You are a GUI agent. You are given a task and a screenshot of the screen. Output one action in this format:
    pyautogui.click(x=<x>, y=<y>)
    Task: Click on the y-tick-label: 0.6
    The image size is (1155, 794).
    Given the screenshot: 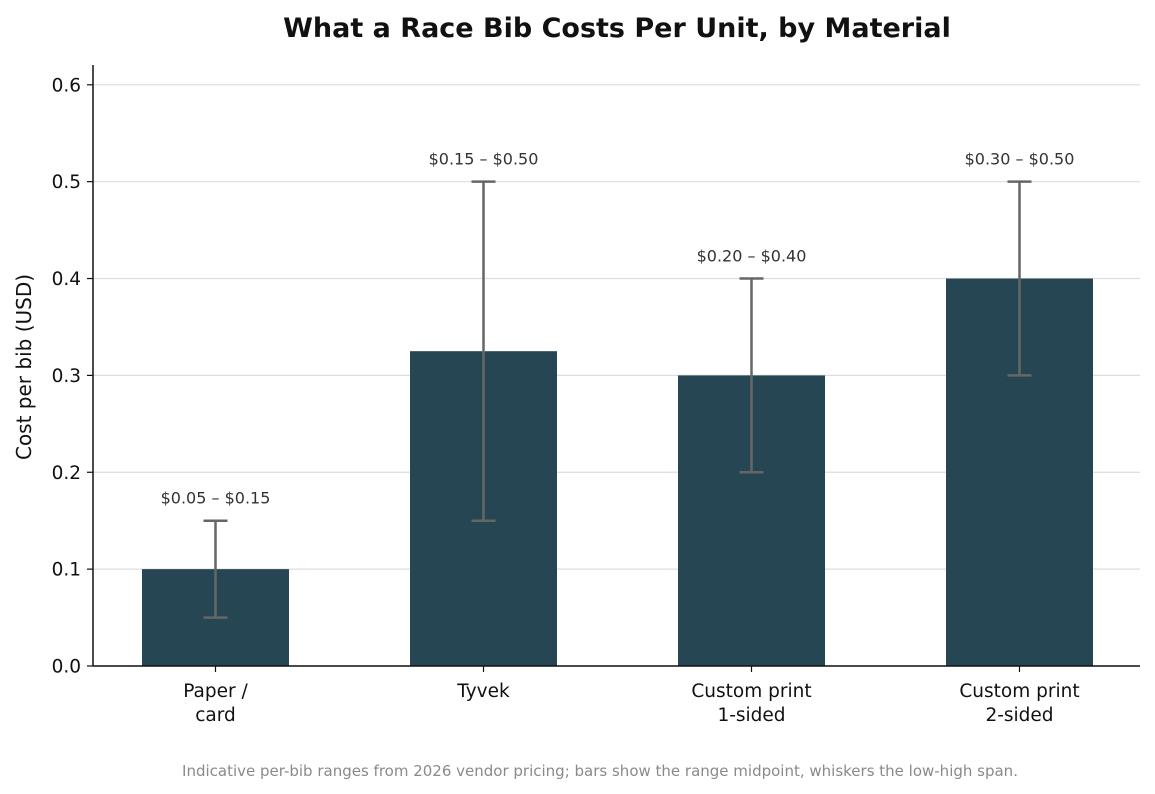 What is the action you would take?
    pyautogui.click(x=66, y=85)
    